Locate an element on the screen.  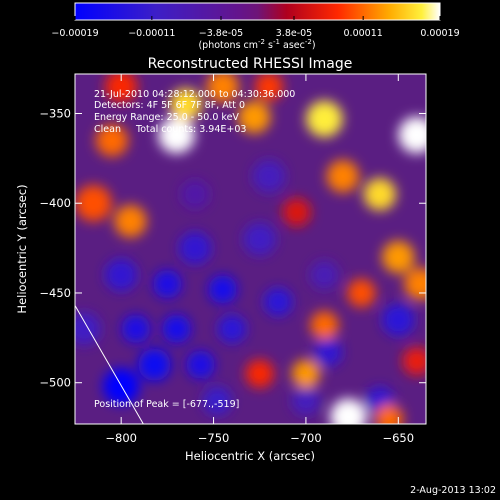
colorbar-tick-label: 0.00019 is located at coordinates (439, 33).